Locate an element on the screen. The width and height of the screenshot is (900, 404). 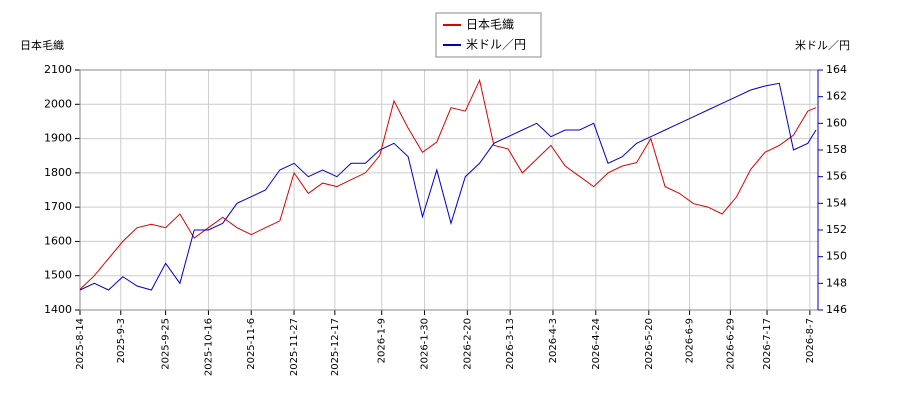
x-tick-label: 2026-1-30 is located at coordinates (425, 344).